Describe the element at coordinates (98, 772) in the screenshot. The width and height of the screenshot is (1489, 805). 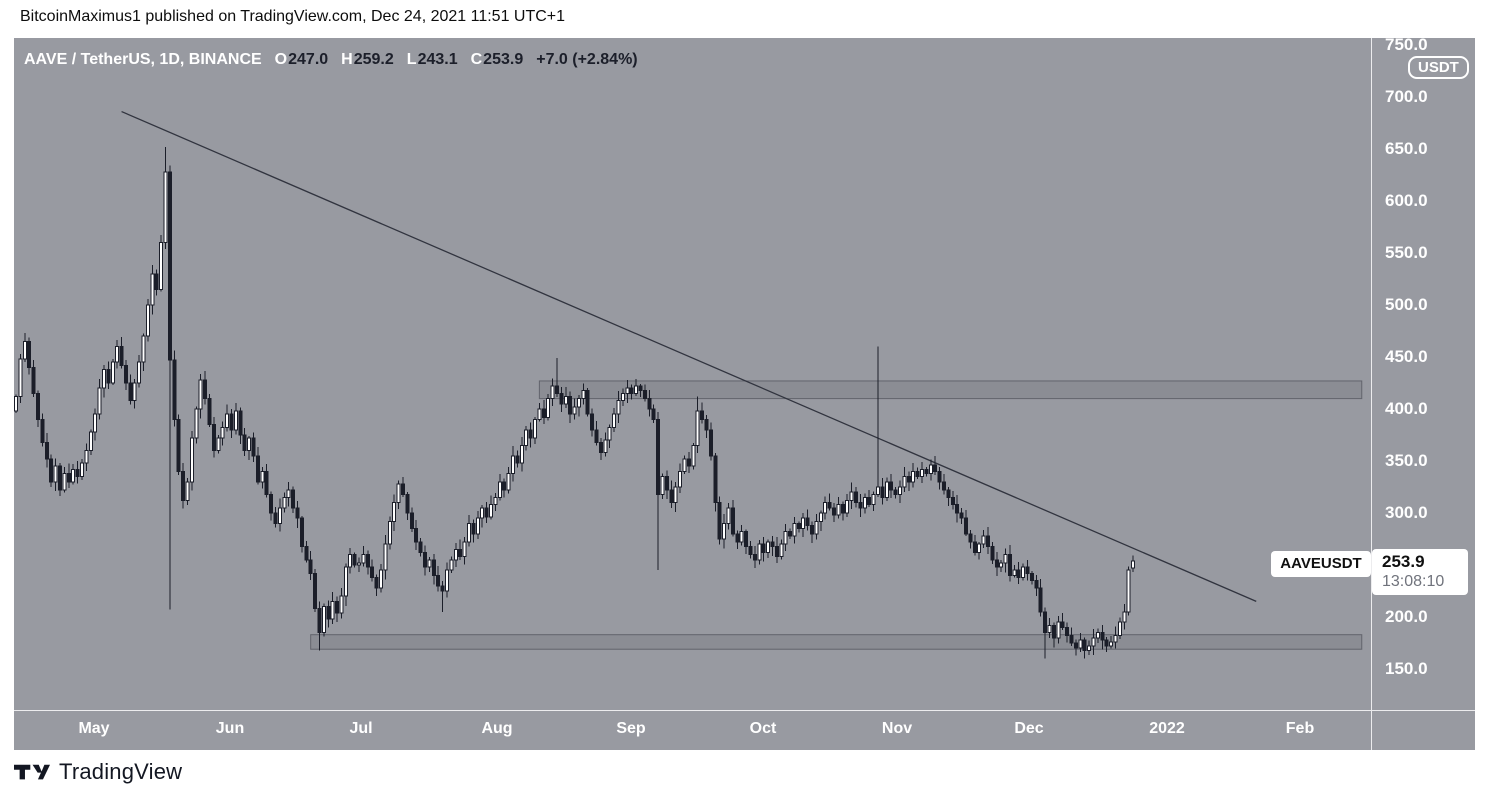
I see `tradingview-logo: TradingView` at that location.